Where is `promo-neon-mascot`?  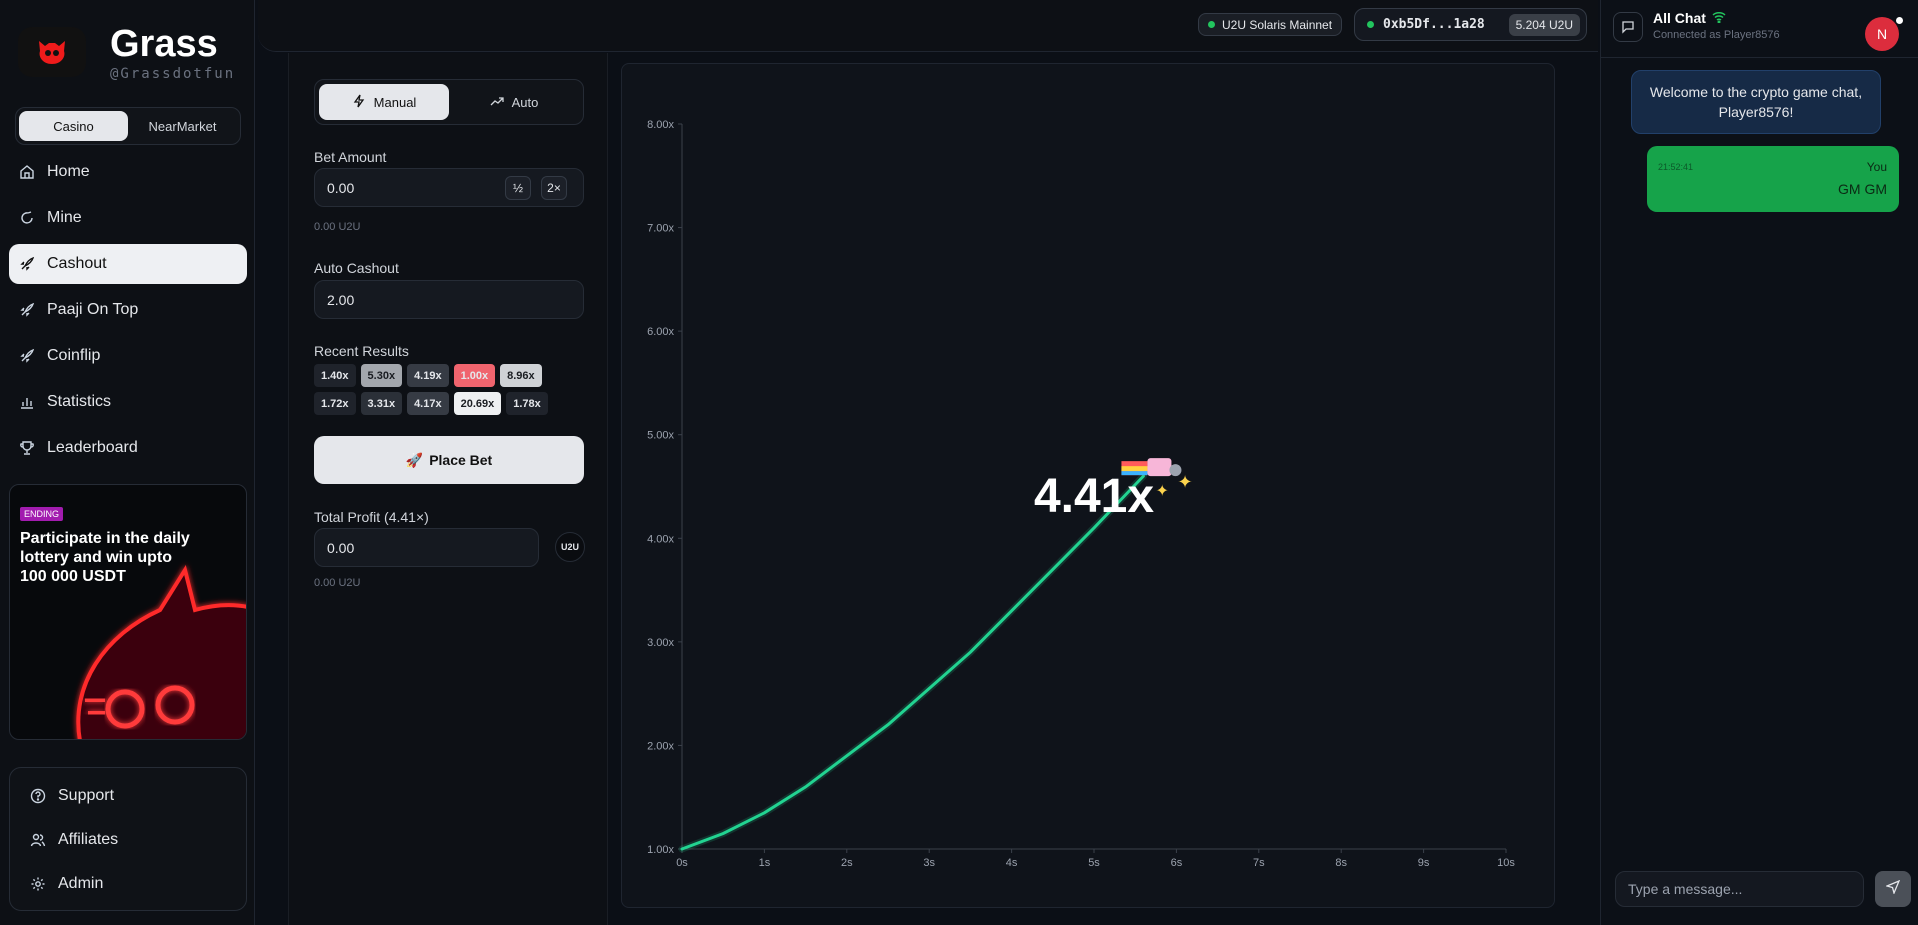
promo-neon-mascot is located at coordinates (161, 651).